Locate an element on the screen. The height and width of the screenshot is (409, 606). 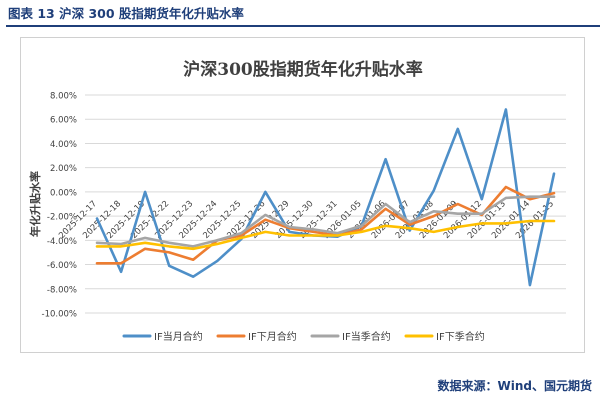
chart-title: 沪深300股指期货年化升贴水率 is located at coordinates (303, 69).